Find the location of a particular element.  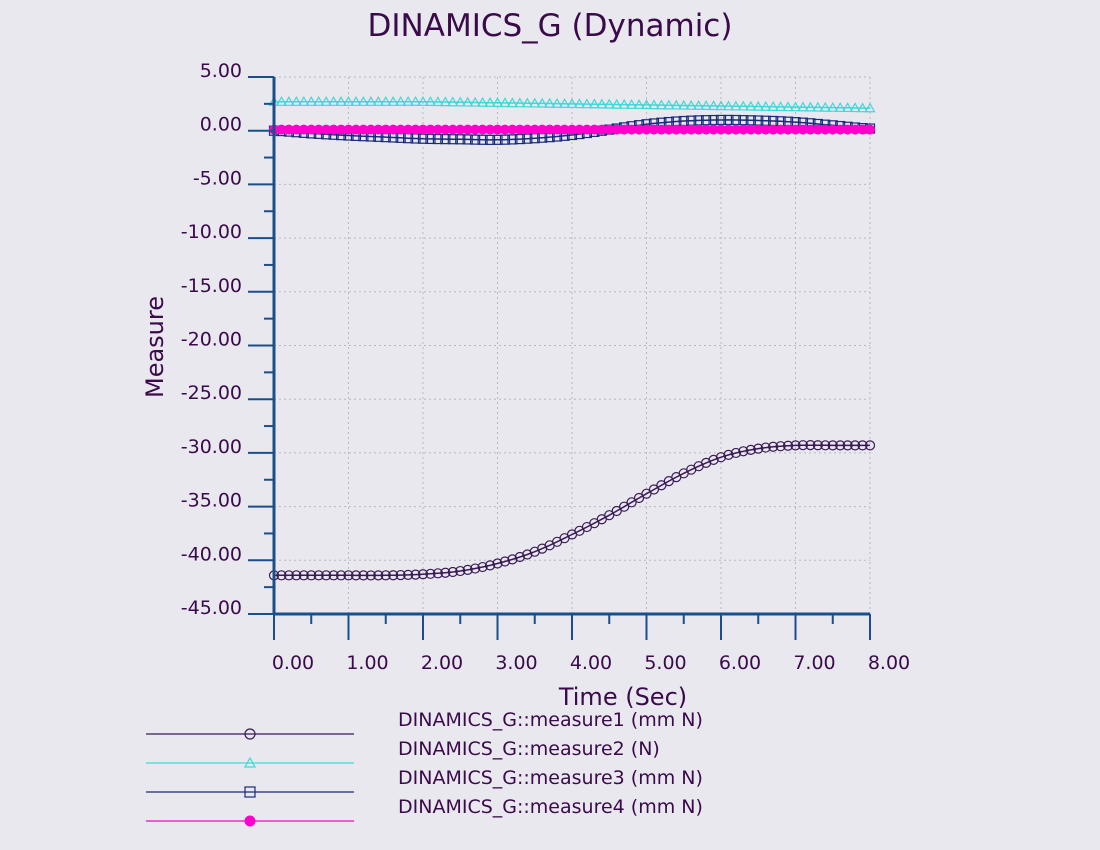

x-tick-label: 3.00 is located at coordinates (516, 663).